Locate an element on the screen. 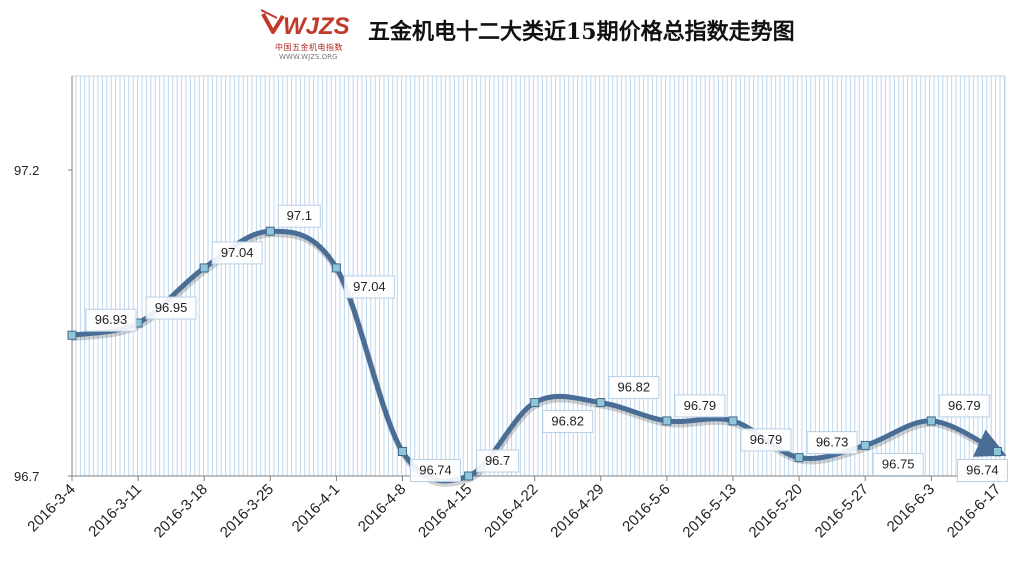 This screenshot has height=580, width=1016. logo-wordmark: WJZS is located at coordinates (316, 26).